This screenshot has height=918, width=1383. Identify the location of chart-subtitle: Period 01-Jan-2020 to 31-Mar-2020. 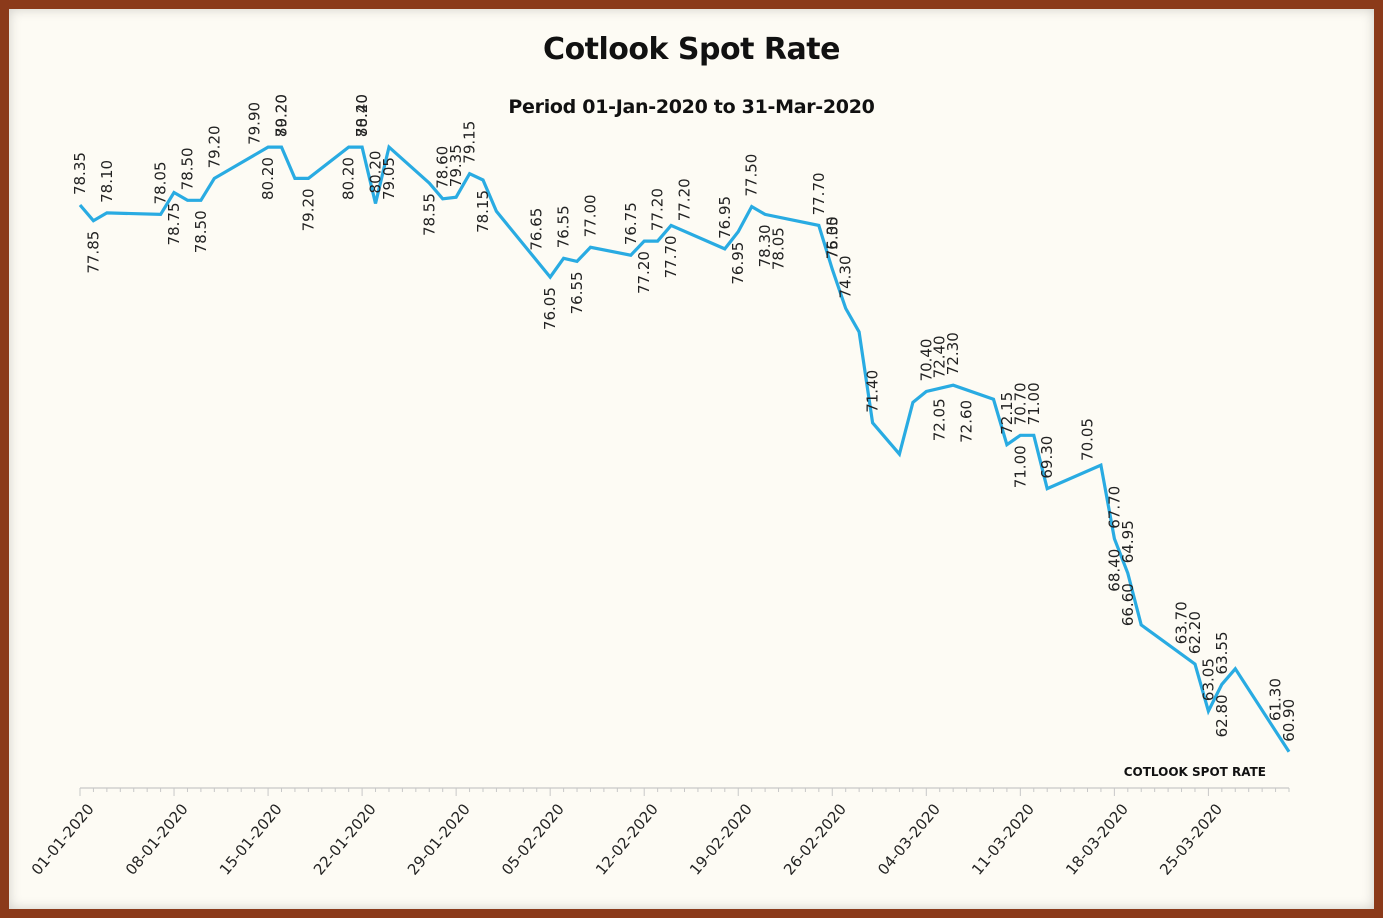
(691, 107).